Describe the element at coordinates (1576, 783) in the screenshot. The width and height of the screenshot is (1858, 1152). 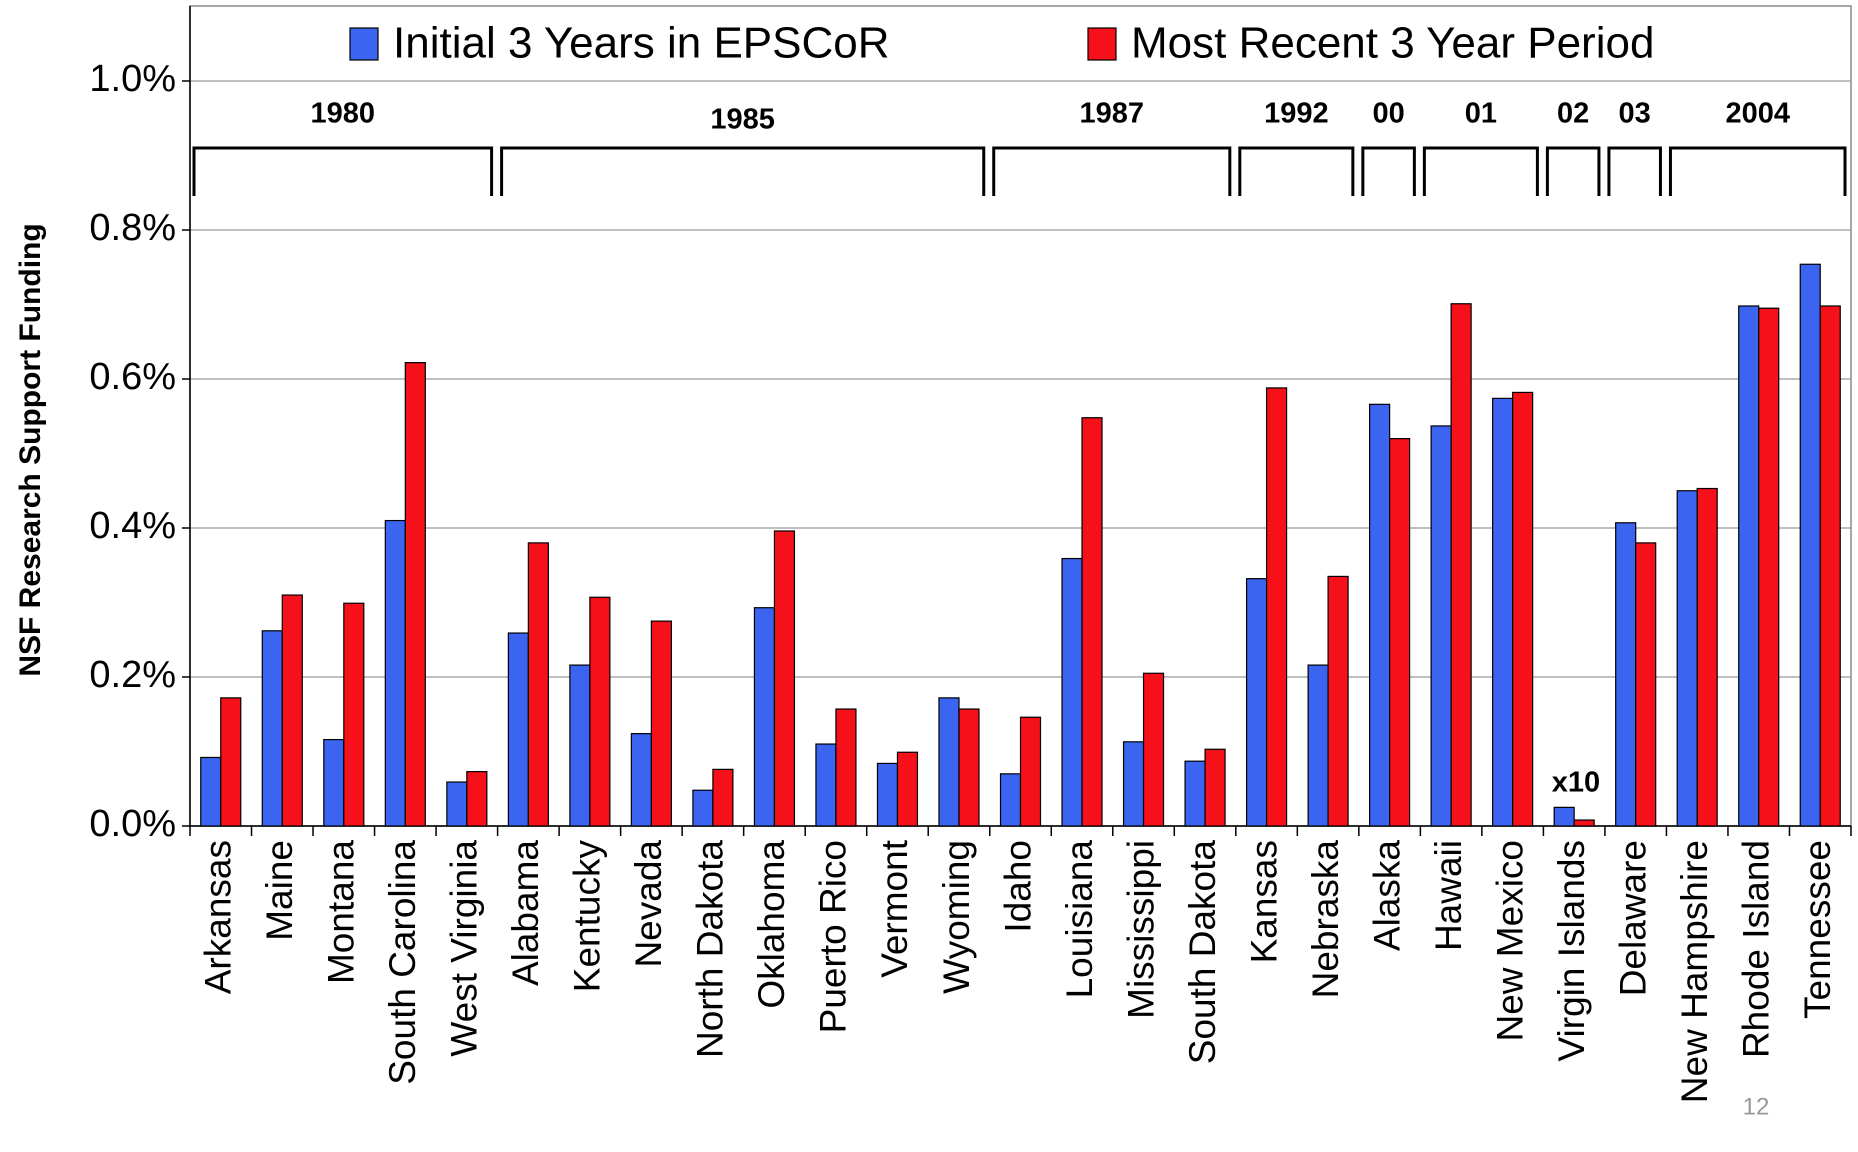
I see `annotation: x10` at that location.